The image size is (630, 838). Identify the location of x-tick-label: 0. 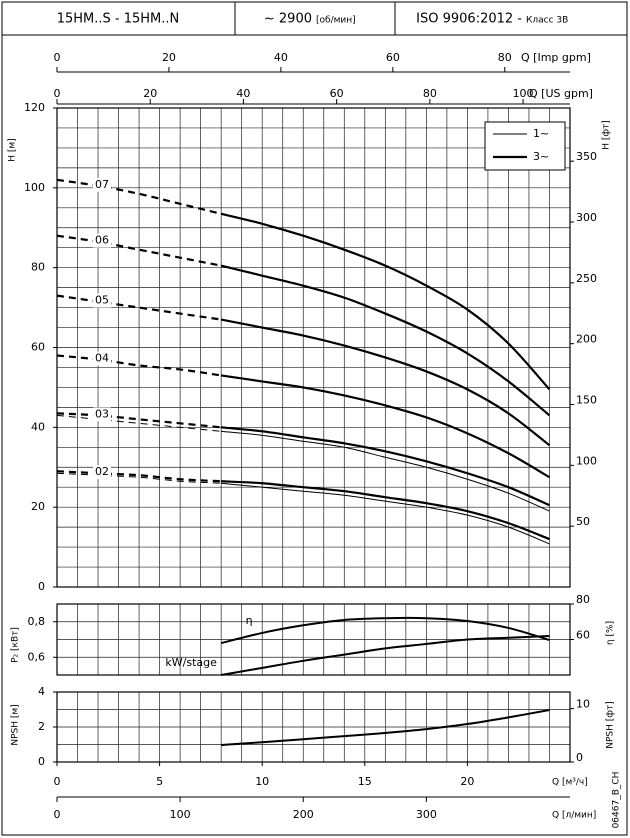
(57, 781).